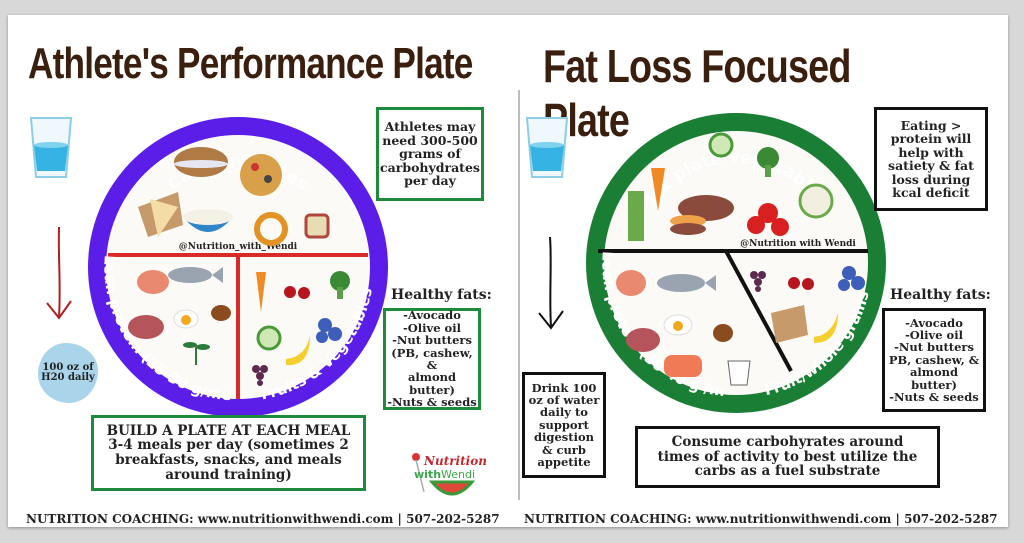 This screenshot has height=543, width=1024. Describe the element at coordinates (931, 179) in the screenshot. I see `note-line: loss during` at that location.